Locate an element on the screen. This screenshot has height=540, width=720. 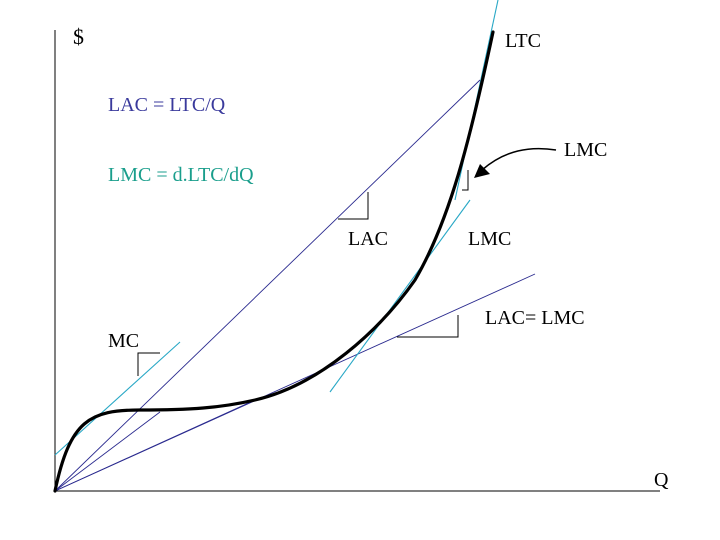
arrowhead-icon is located at coordinates (482, 171).